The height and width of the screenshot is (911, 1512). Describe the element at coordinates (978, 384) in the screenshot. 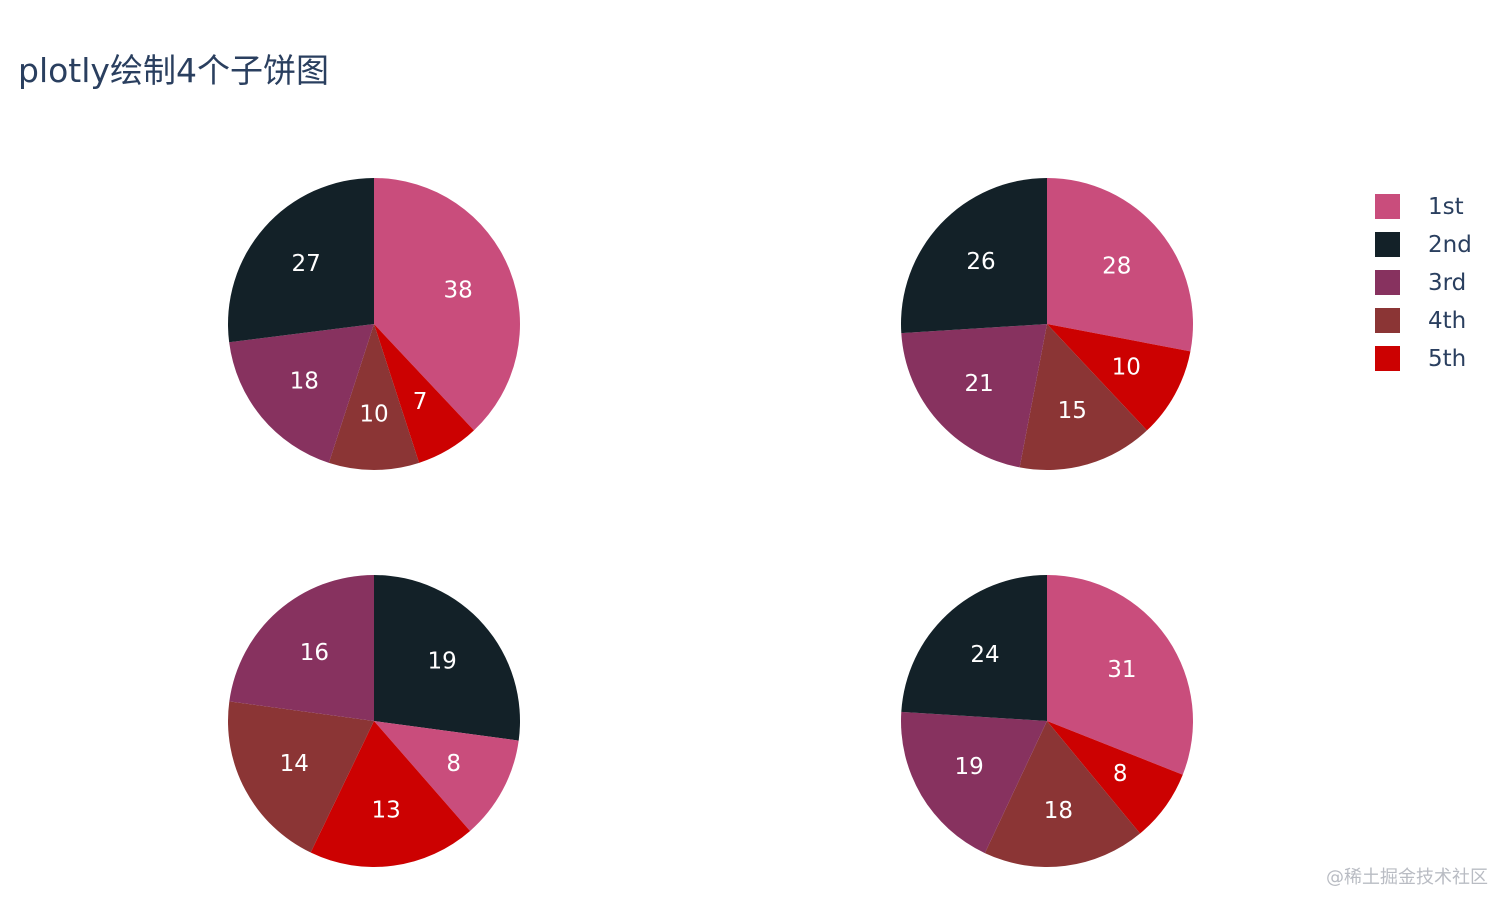

I see `pie-value-label-top-right-3rd: 21` at that location.